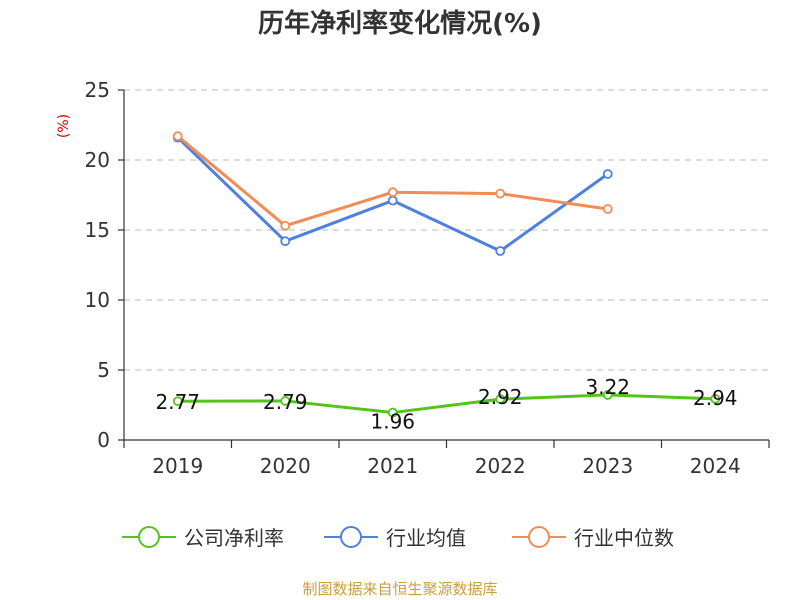 The height and width of the screenshot is (600, 800). What do you see at coordinates (392, 412) in the screenshot?
I see `point-0-2021` at bounding box center [392, 412].